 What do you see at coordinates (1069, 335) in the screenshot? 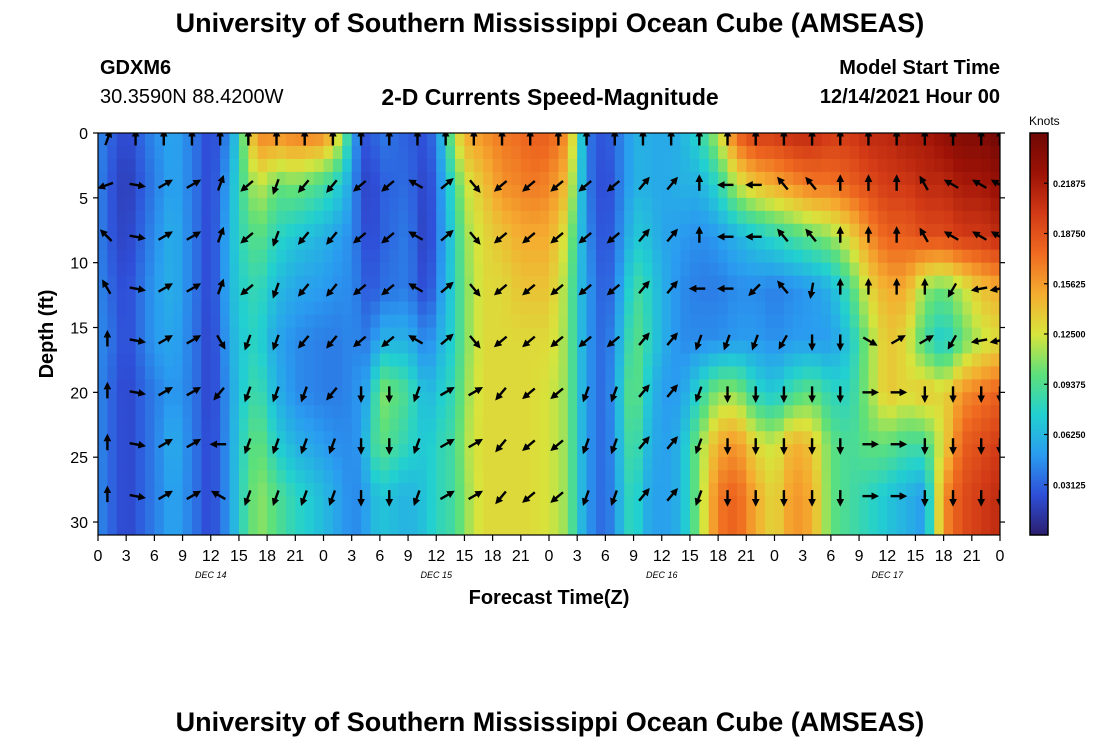
I see `colorbar-tick-label: 0.12500` at bounding box center [1069, 335].